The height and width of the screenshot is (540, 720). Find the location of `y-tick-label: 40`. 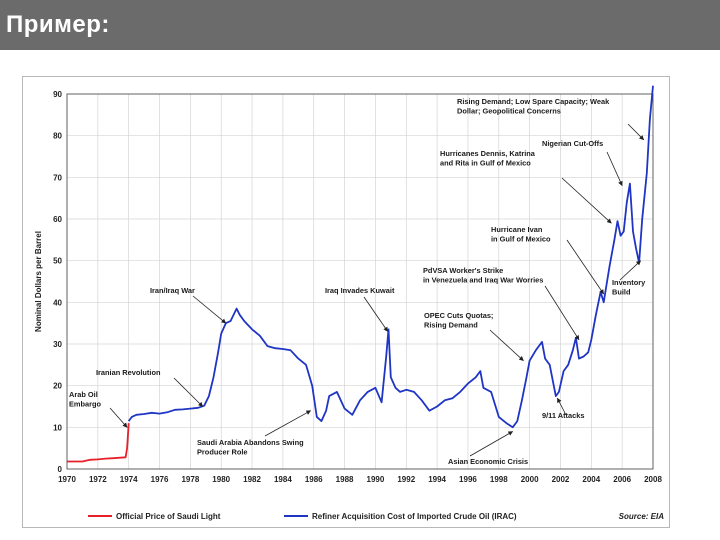

y-tick-label: 40 is located at coordinates (57, 302).